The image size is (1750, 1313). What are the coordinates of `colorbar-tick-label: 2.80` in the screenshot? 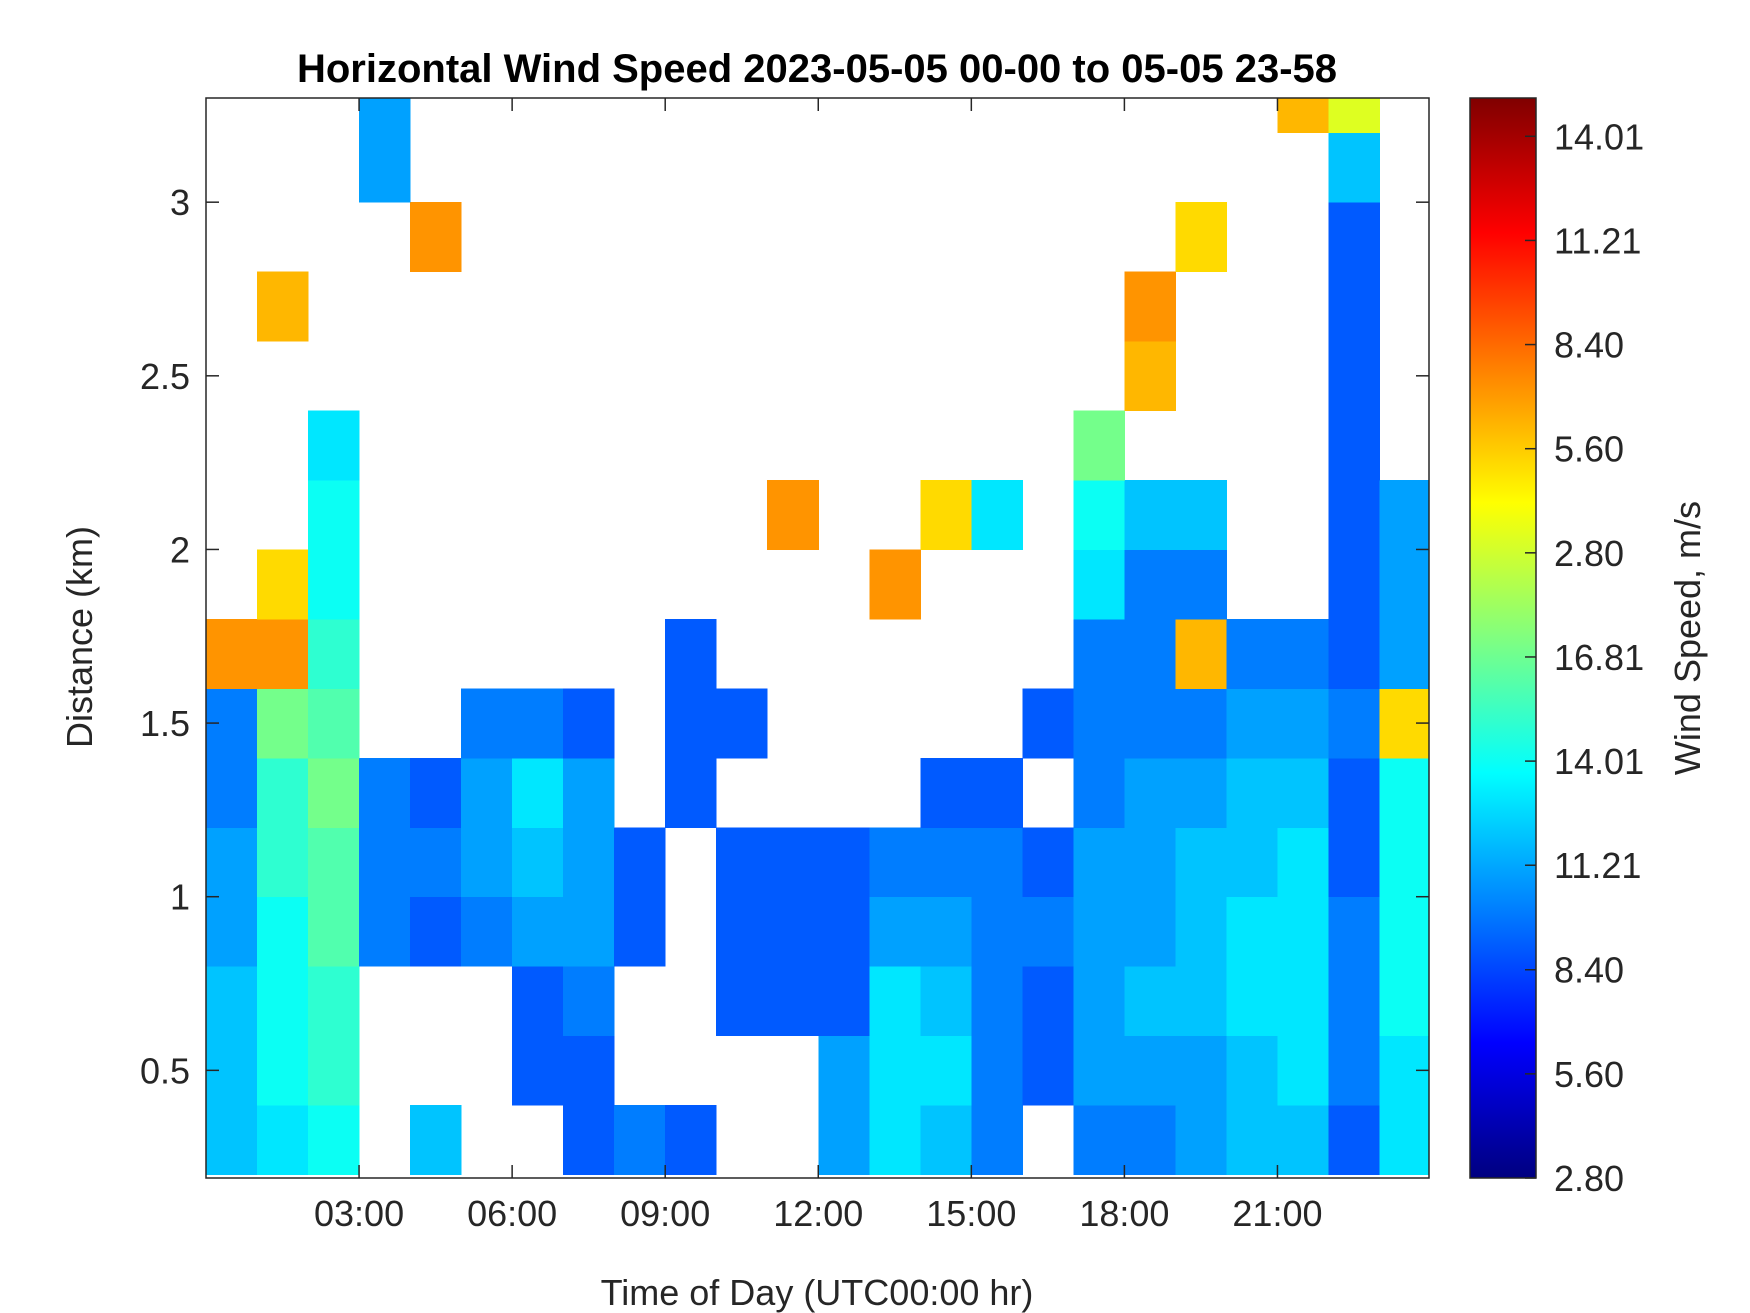 It's located at (1589, 553).